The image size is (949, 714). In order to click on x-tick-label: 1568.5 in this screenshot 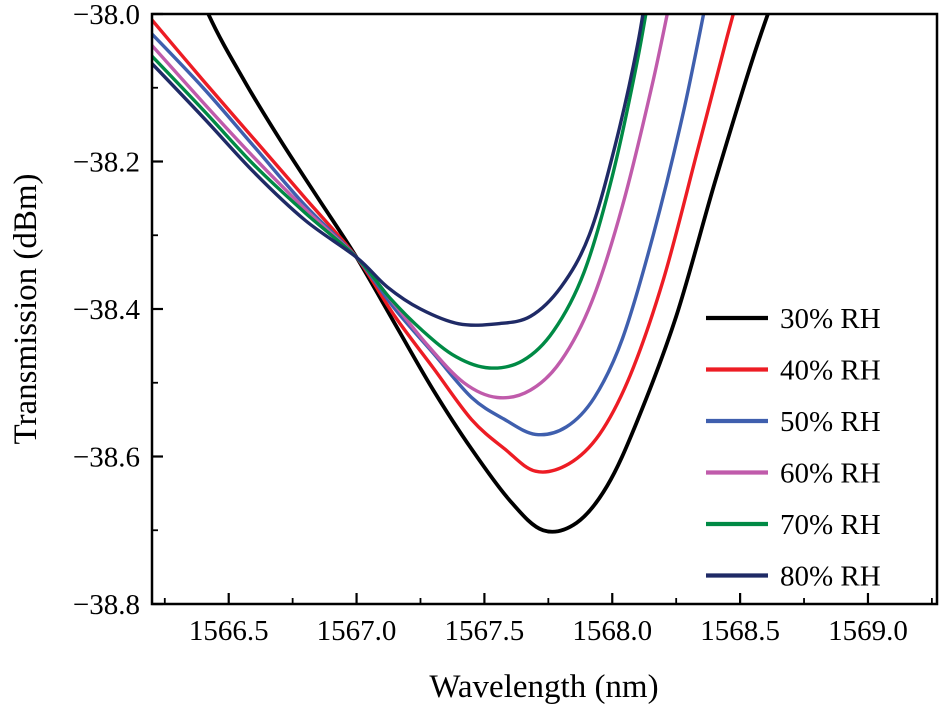, I will do `click(740, 631)`.